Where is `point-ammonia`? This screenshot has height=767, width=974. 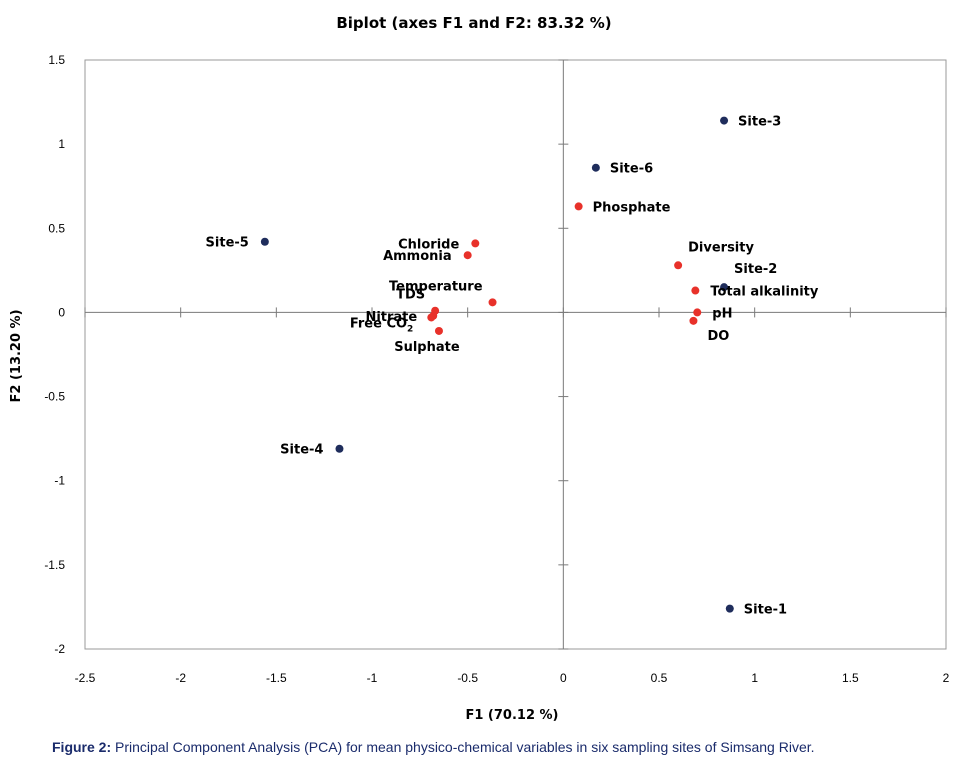
point-ammonia is located at coordinates (467, 255).